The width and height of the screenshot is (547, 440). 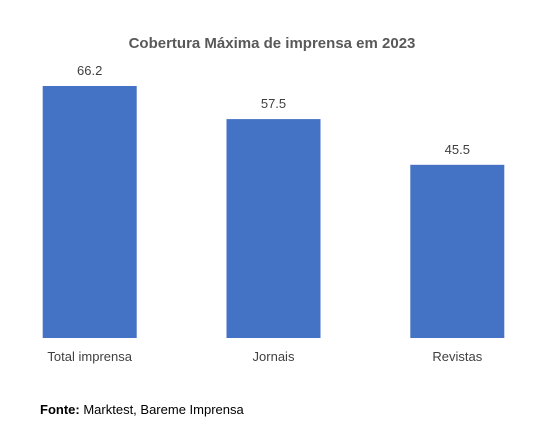 I want to click on value-label: 45.5, so click(x=457, y=149).